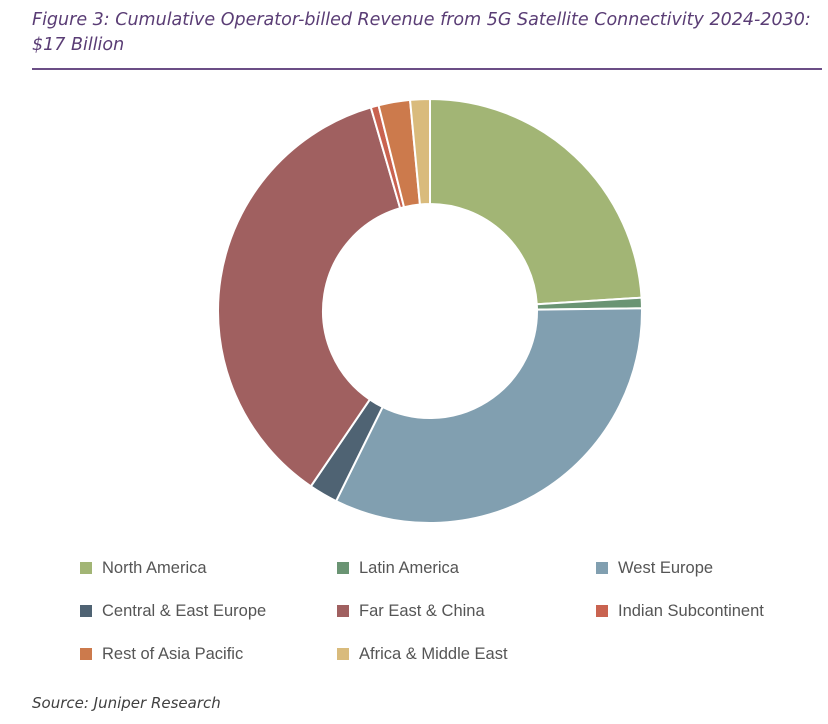 Image resolution: width=828 pixels, height=724 pixels. What do you see at coordinates (666, 567) in the screenshot?
I see `legend-label: West Europe` at bounding box center [666, 567].